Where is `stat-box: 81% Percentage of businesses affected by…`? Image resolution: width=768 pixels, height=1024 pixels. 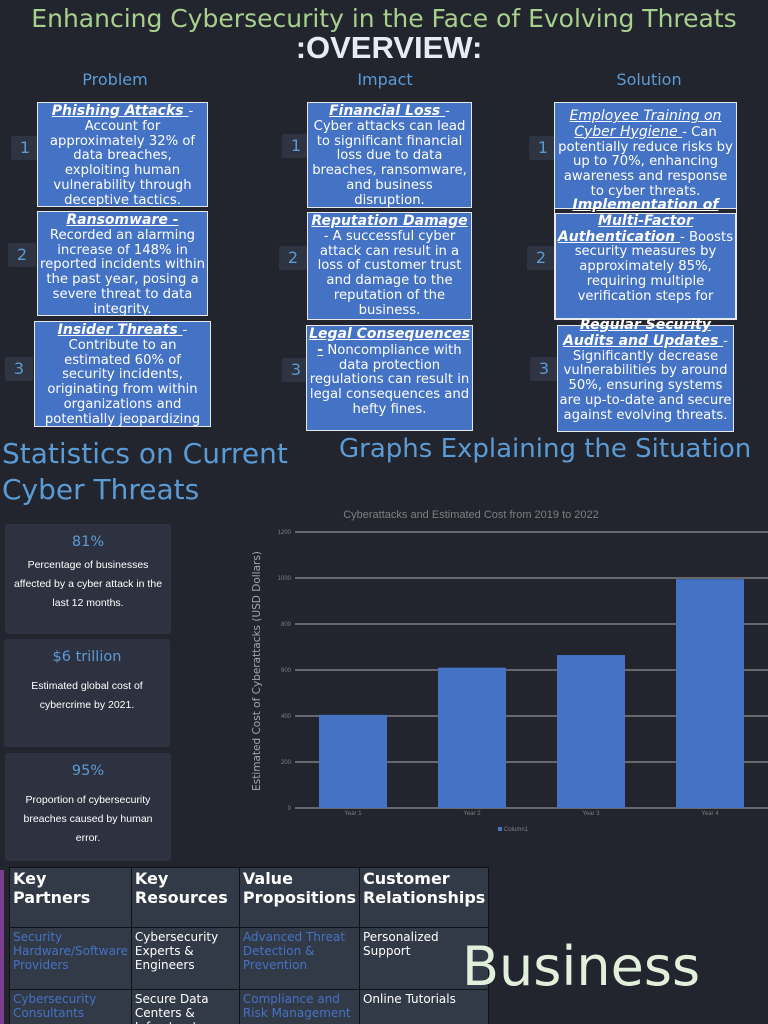
stat-box: 81% Percentage of businesses affected by… is located at coordinates (88, 579).